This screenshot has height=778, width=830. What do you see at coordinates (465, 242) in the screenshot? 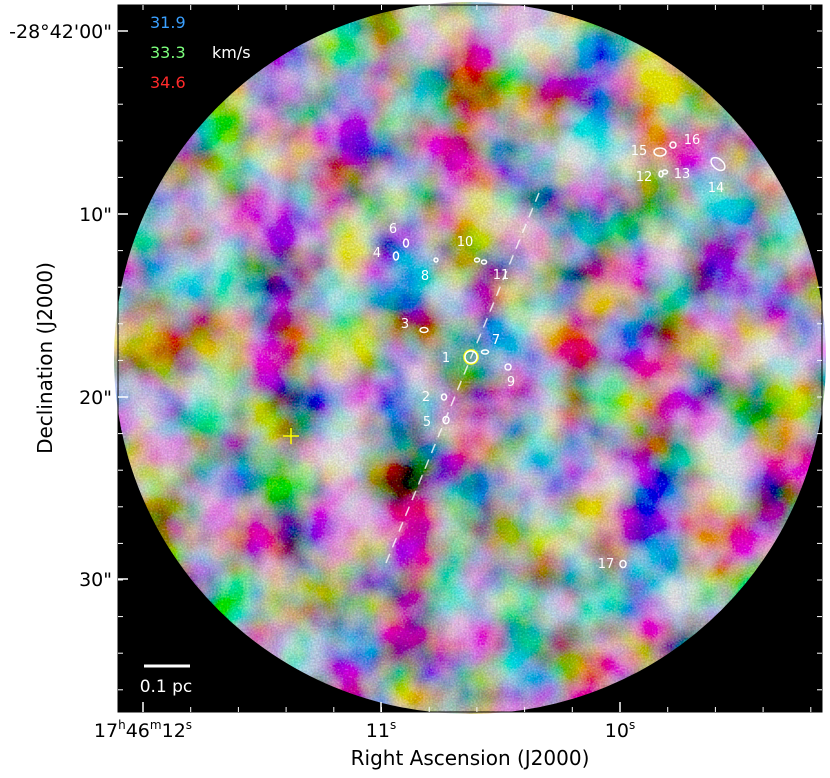
I see `source-label: 10` at bounding box center [465, 242].